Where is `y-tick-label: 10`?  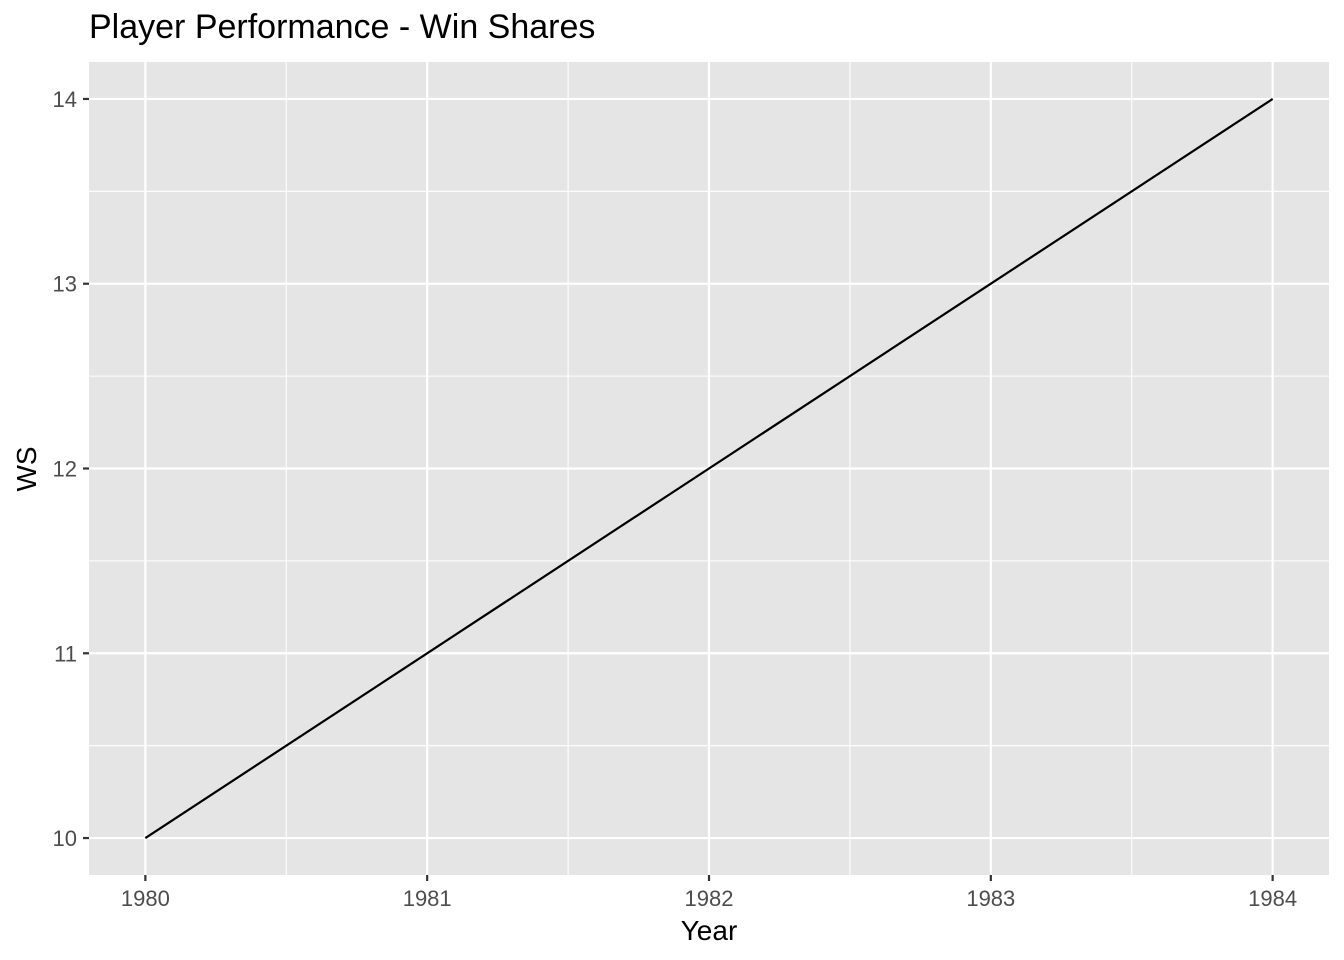 y-tick-label: 10 is located at coordinates (65, 838).